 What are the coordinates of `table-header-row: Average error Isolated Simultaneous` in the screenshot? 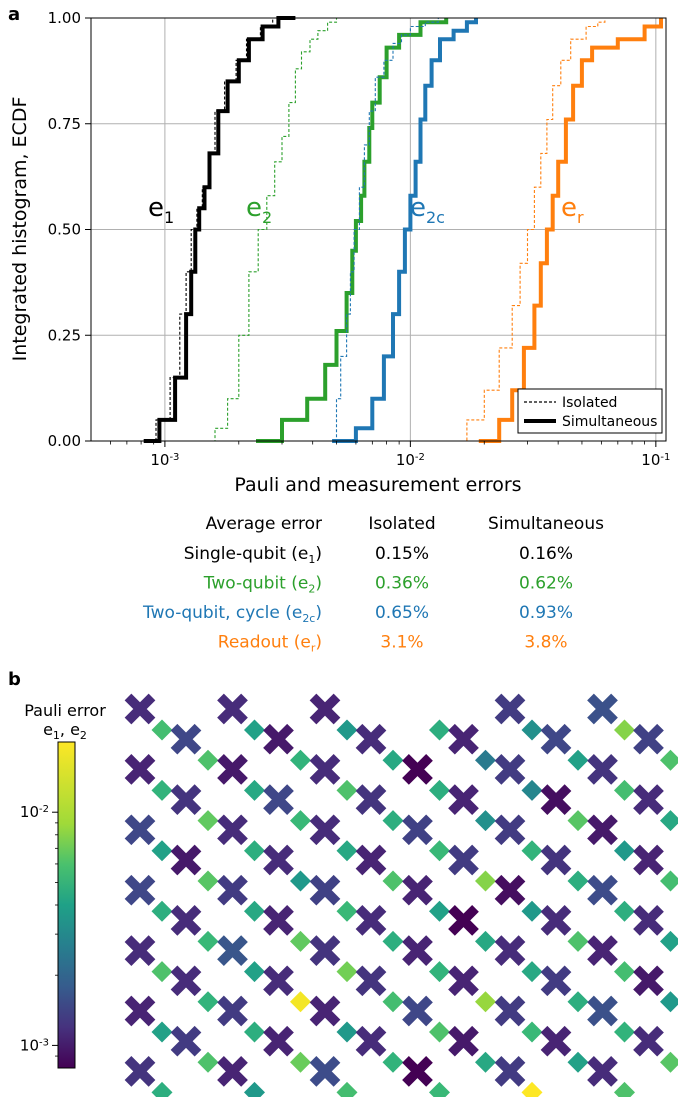 It's located at (405, 524).